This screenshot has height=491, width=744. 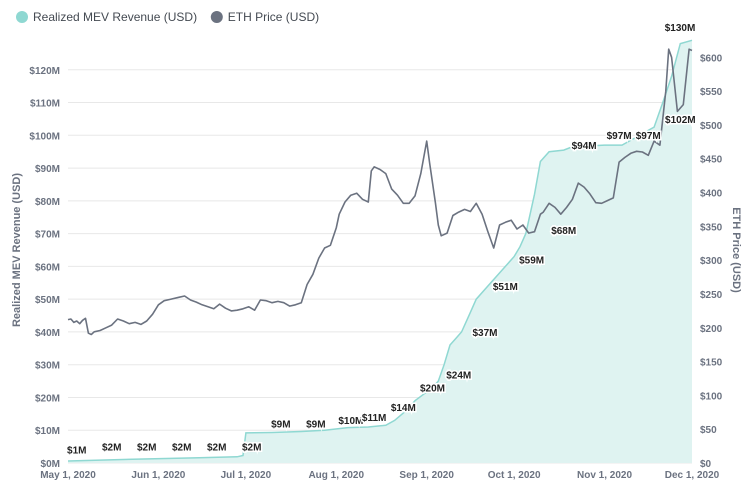 I want to click on y-left-axis-title: Realized MEV Revenue (USD), so click(x=17, y=250).